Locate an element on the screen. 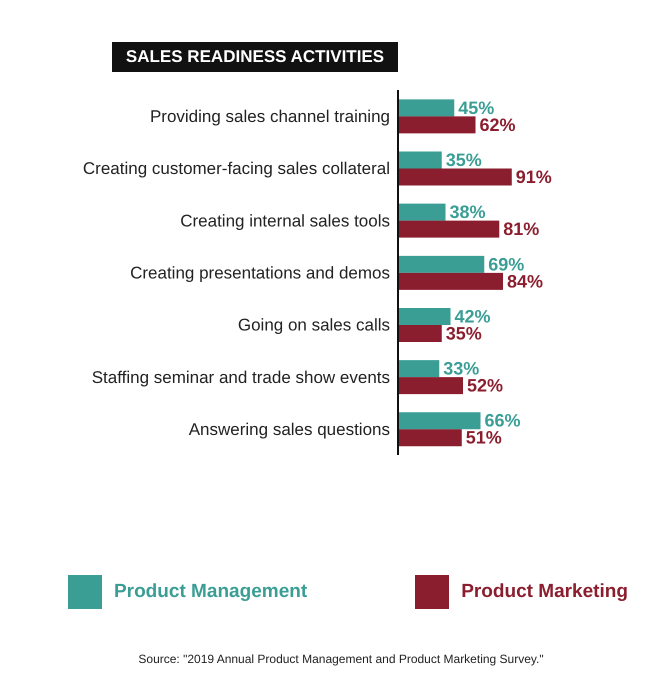 The image size is (666, 692). legend-label: Product Marketing is located at coordinates (544, 592).